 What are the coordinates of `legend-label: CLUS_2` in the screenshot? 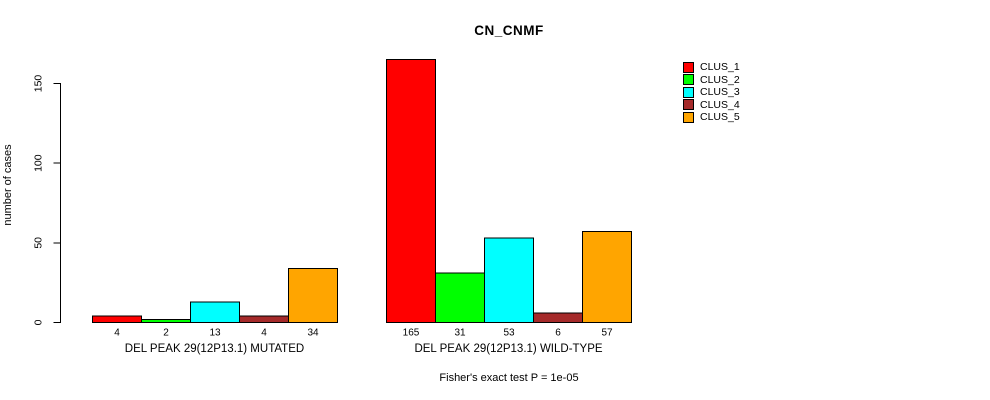 It's located at (720, 79).